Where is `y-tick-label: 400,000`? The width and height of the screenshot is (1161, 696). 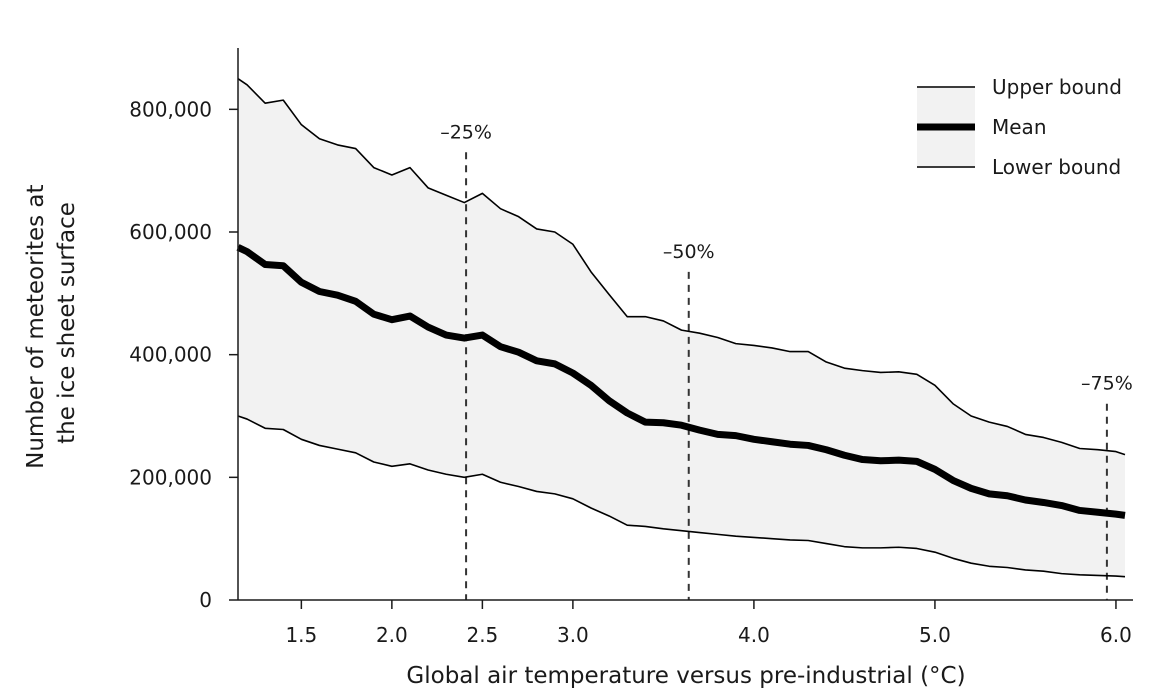
y-tick-label: 400,000 is located at coordinates (170, 355).